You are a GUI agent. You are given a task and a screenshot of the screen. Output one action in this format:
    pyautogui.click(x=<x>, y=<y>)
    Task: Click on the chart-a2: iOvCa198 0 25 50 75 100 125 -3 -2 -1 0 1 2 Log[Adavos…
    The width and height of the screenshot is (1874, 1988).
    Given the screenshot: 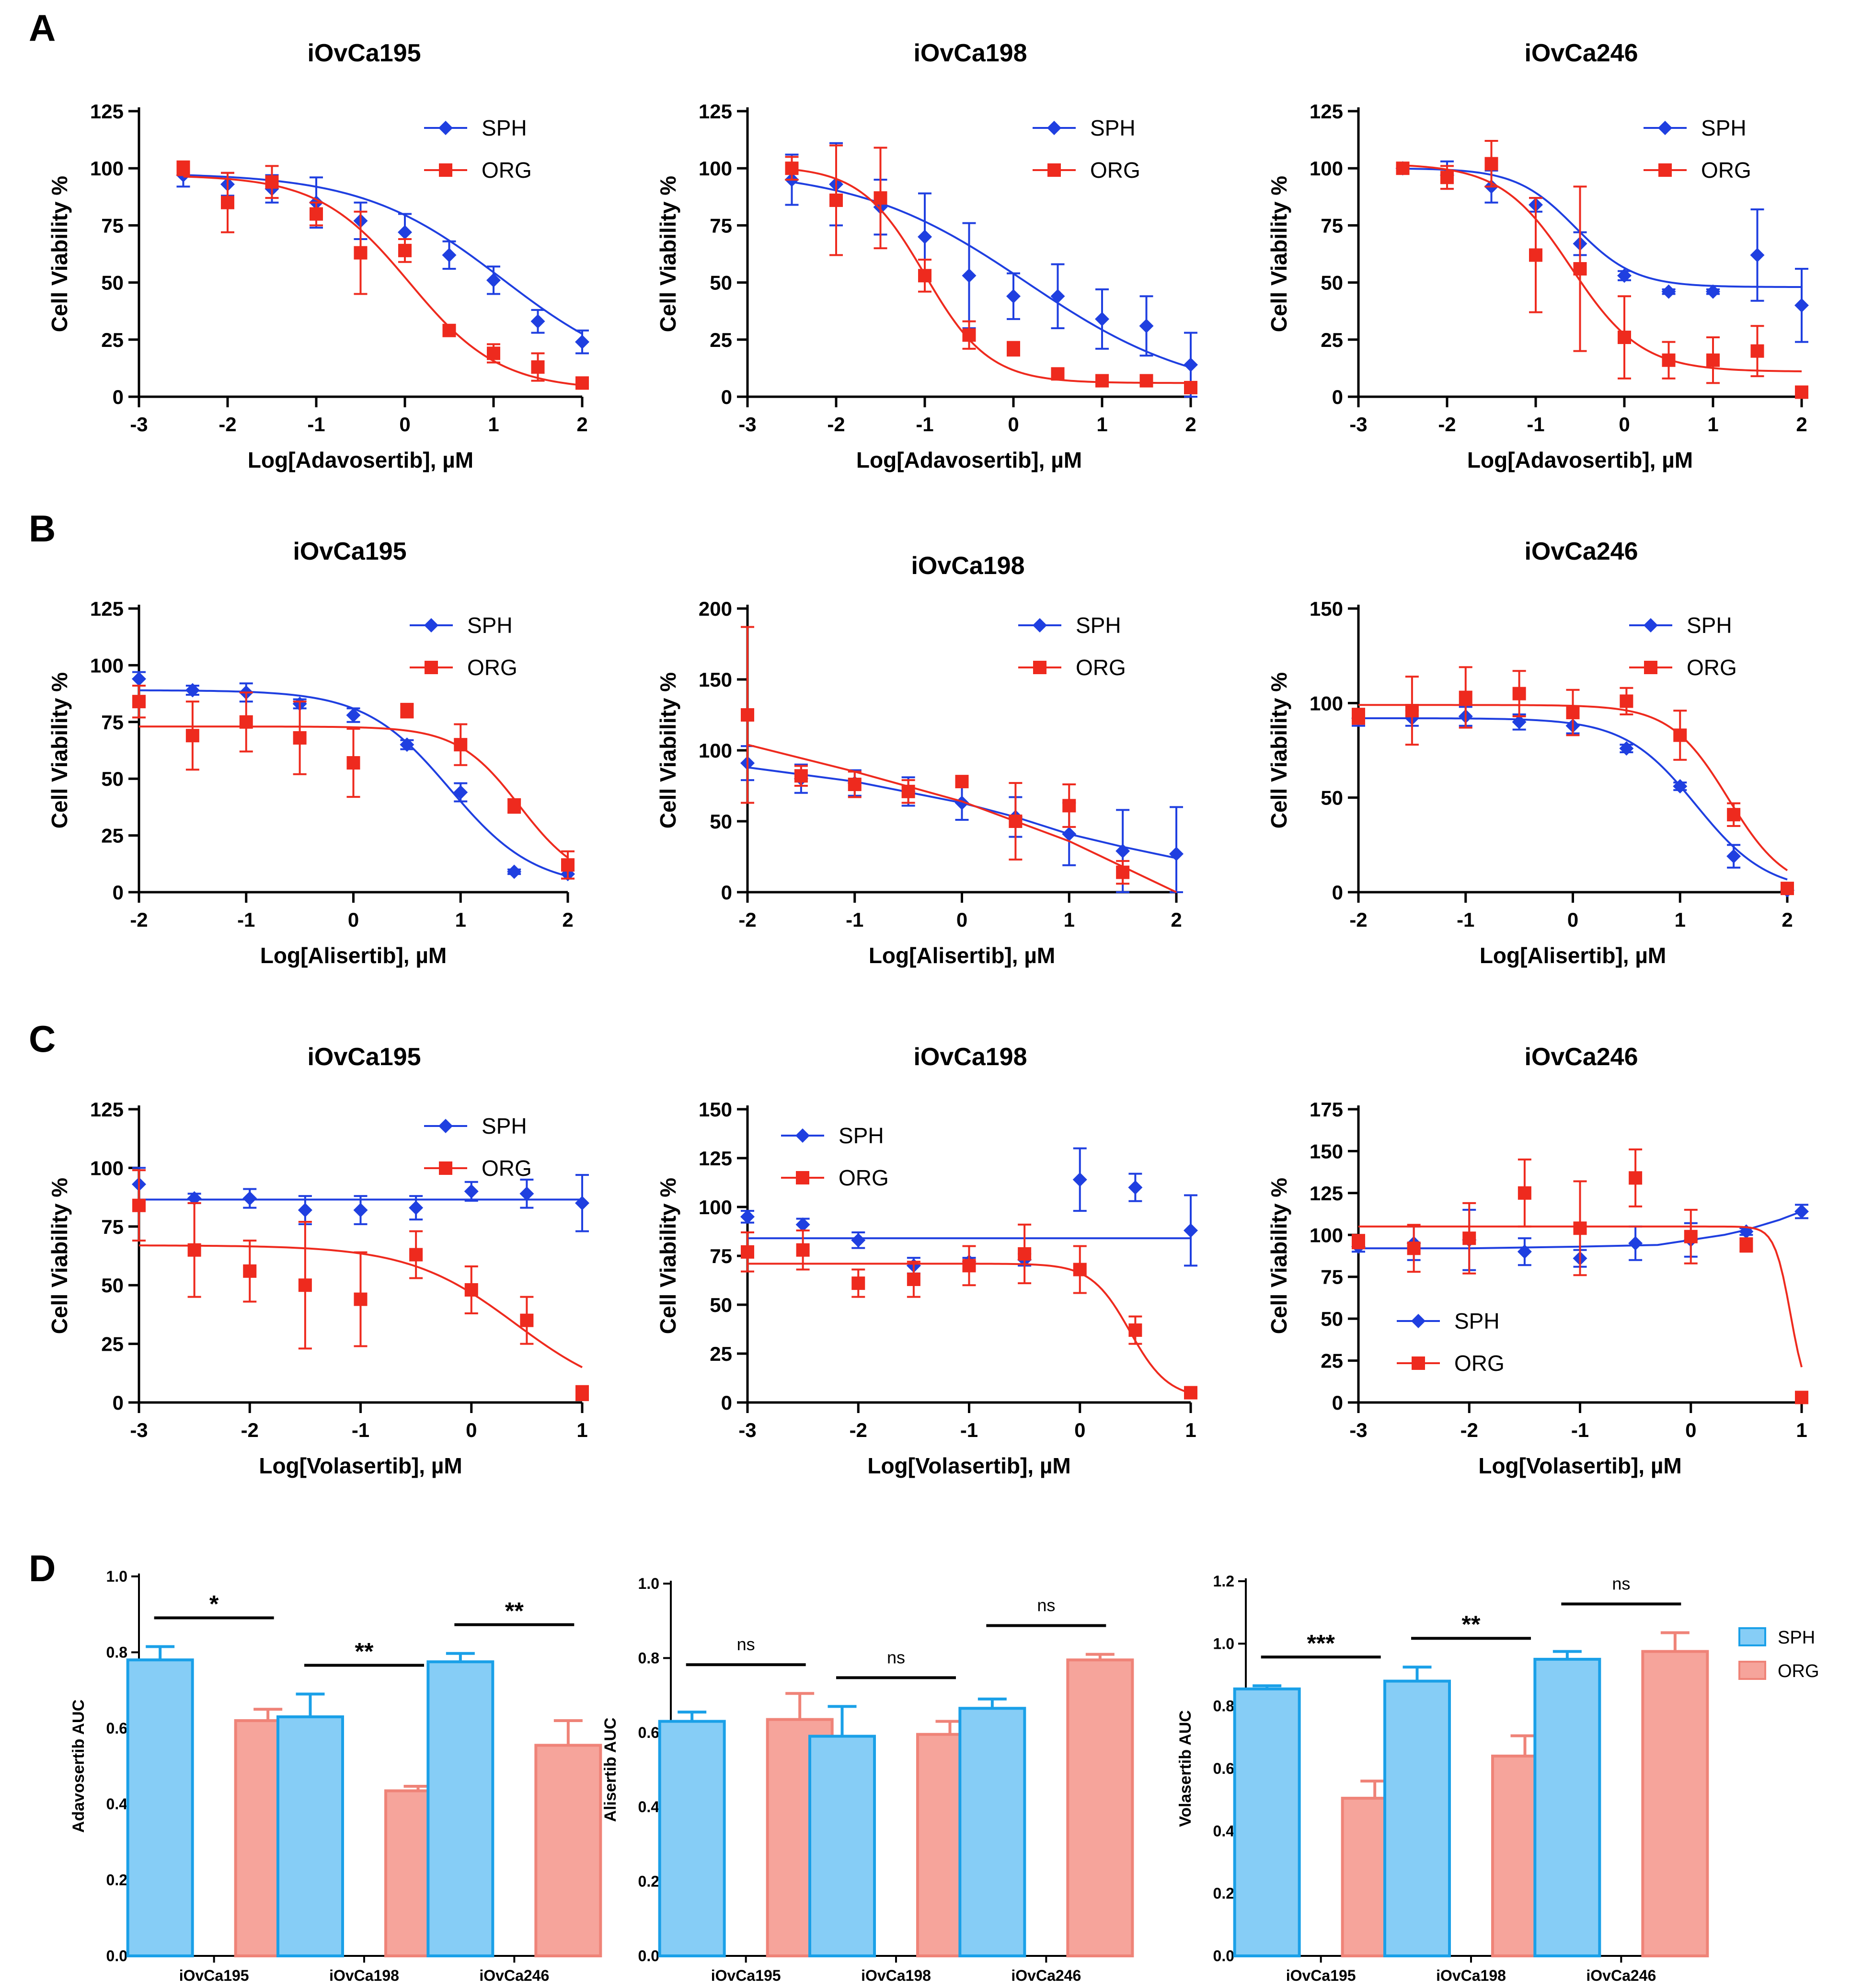 What is the action you would take?
    pyautogui.click(x=926, y=256)
    